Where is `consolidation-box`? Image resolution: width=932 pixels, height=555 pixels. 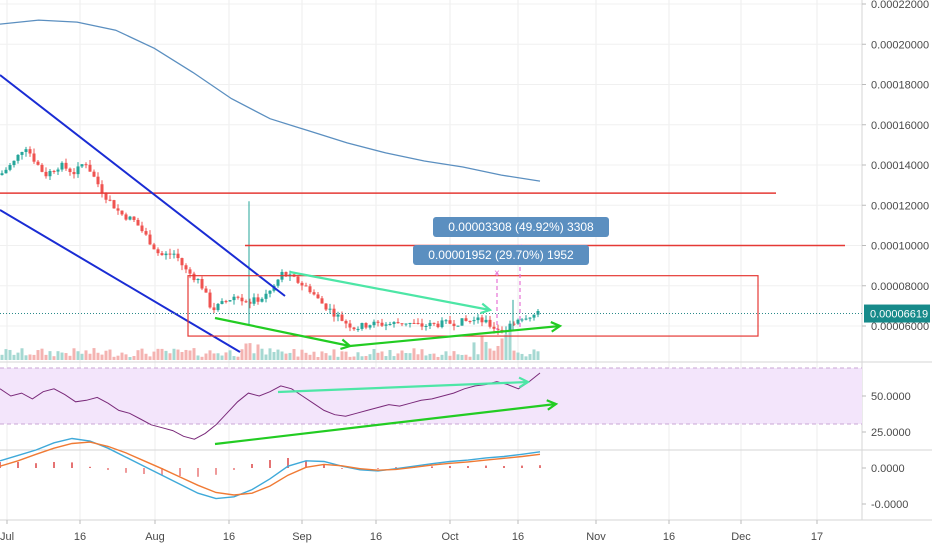 consolidation-box is located at coordinates (473, 306).